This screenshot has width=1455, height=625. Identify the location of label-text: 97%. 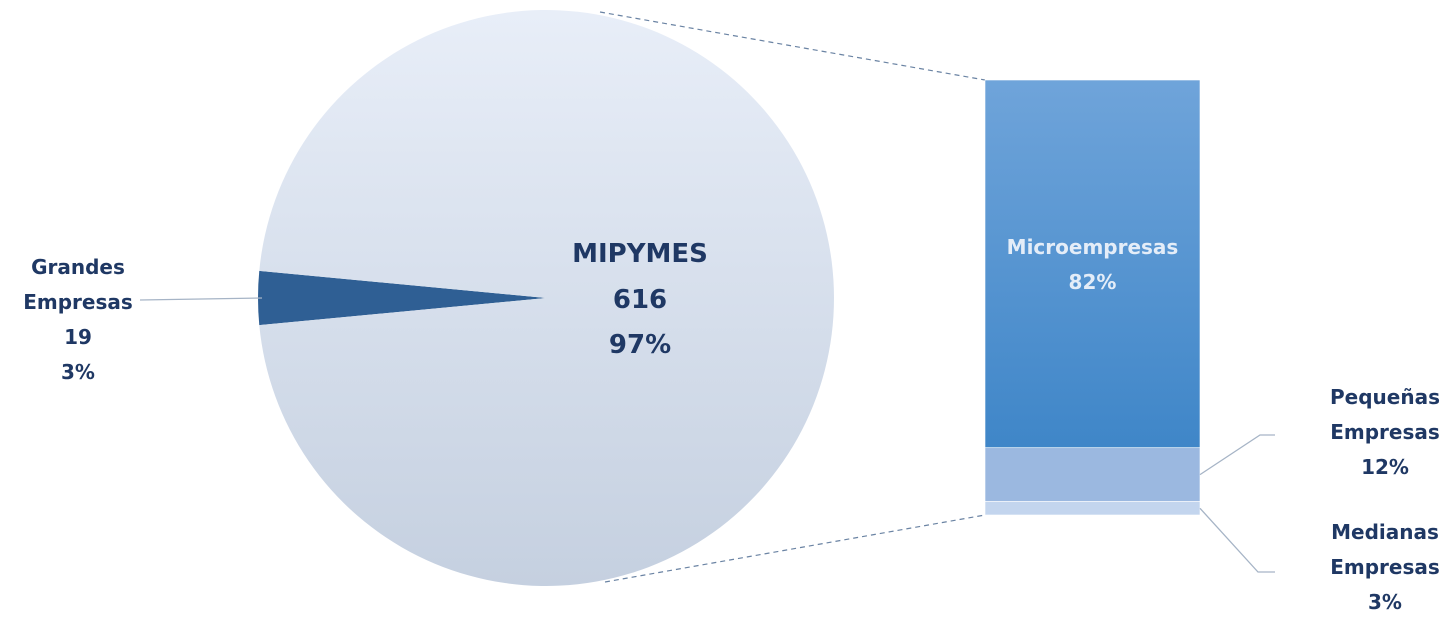
(640, 345).